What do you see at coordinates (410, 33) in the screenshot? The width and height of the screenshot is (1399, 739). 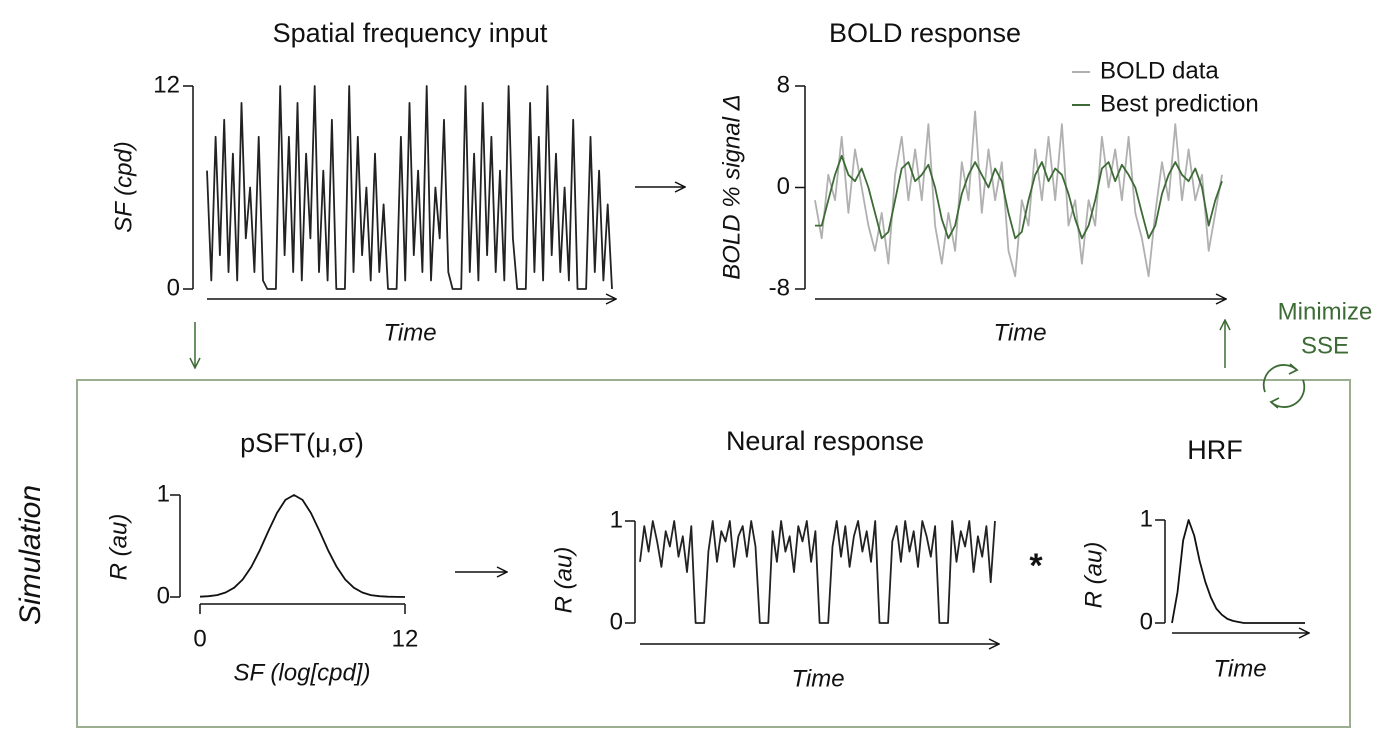 I see `chart-title: Spatial frequency input` at bounding box center [410, 33].